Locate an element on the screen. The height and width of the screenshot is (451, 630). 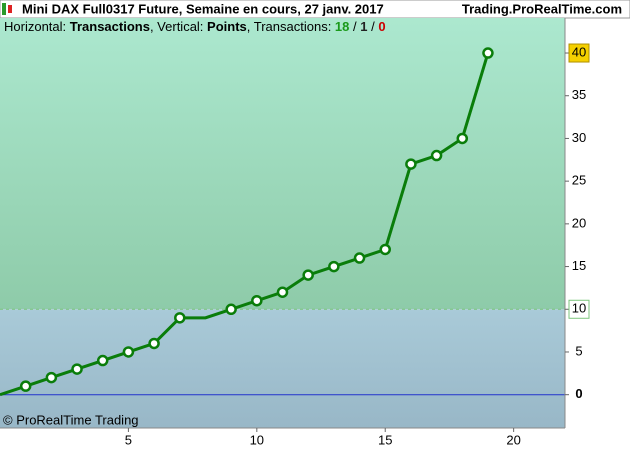
x-tick-label: 20 is located at coordinates (513, 439).